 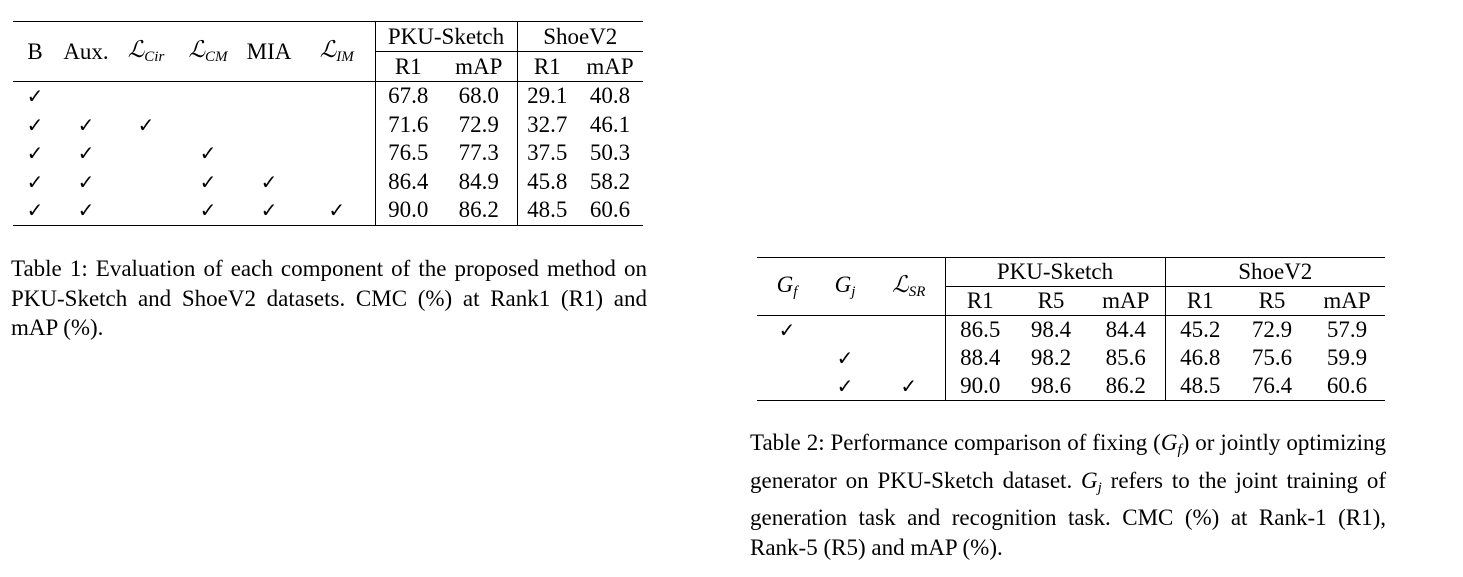 What do you see at coordinates (479, 96) in the screenshot?
I see `value-cell: 68.0` at bounding box center [479, 96].